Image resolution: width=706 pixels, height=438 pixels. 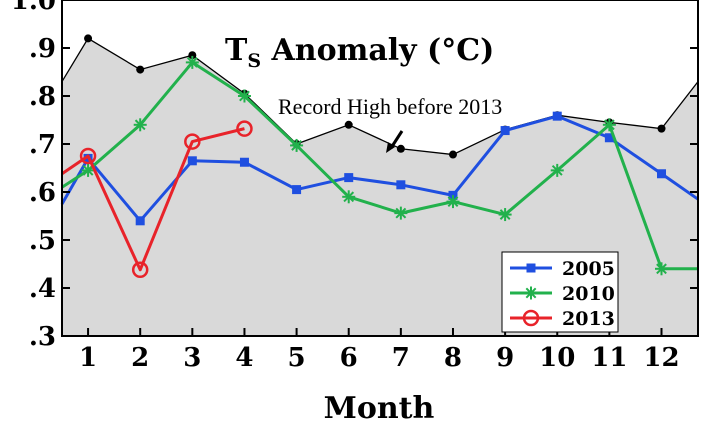 What do you see at coordinates (254, 61) in the screenshot?
I see `chart-title-subscript: S` at bounding box center [254, 61].